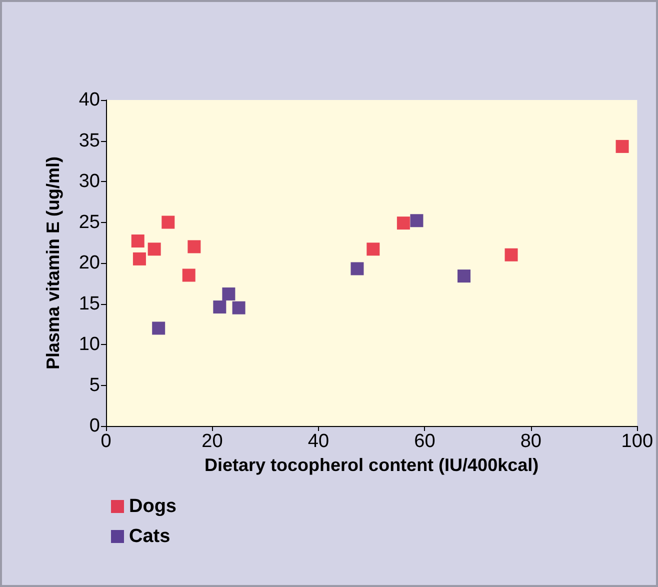 The height and width of the screenshot is (587, 658). What do you see at coordinates (425, 441) in the screenshot?
I see `x-tick-label: 60` at bounding box center [425, 441].